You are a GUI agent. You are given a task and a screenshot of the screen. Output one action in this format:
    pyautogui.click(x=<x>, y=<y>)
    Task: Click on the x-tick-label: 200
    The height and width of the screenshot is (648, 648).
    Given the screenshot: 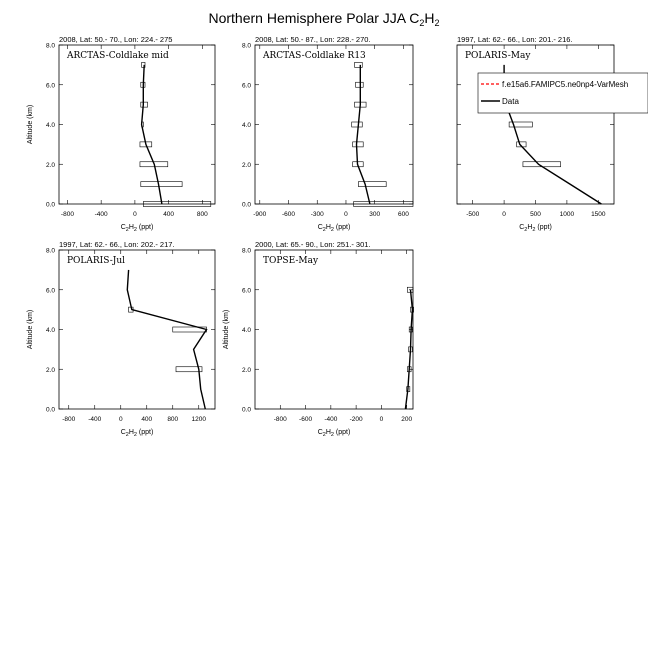 What is the action you would take?
    pyautogui.click(x=406, y=419)
    